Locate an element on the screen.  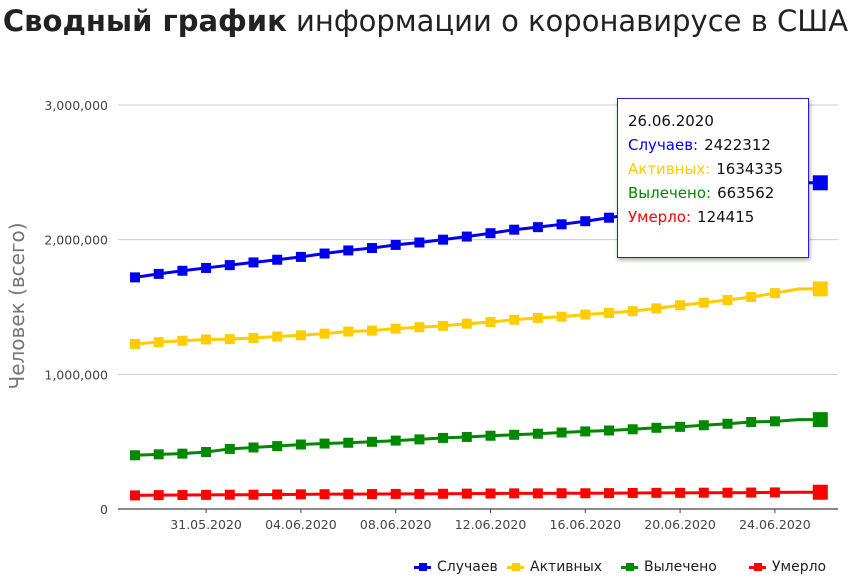
legend-item-active: Активных is located at coordinates (554, 567).